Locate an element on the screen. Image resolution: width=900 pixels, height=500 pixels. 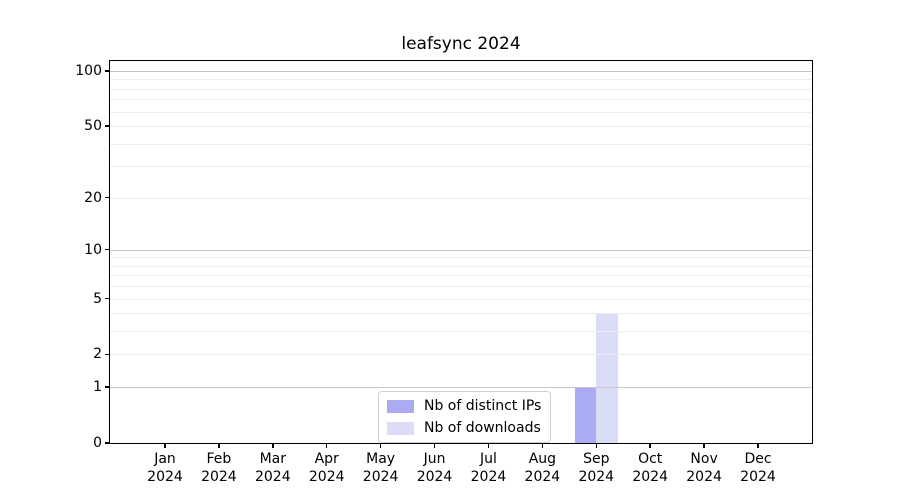
x-tick-month: May is located at coordinates (381, 459).